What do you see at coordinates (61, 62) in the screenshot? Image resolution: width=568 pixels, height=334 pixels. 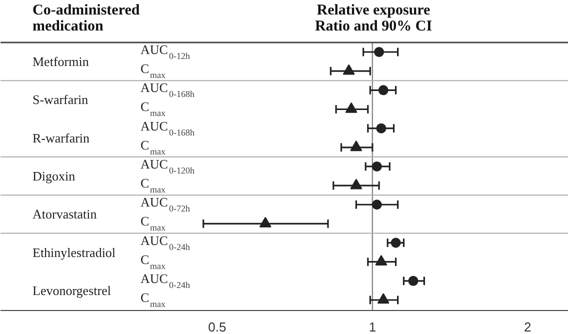 I see `annotation: Metformin` at bounding box center [61, 62].